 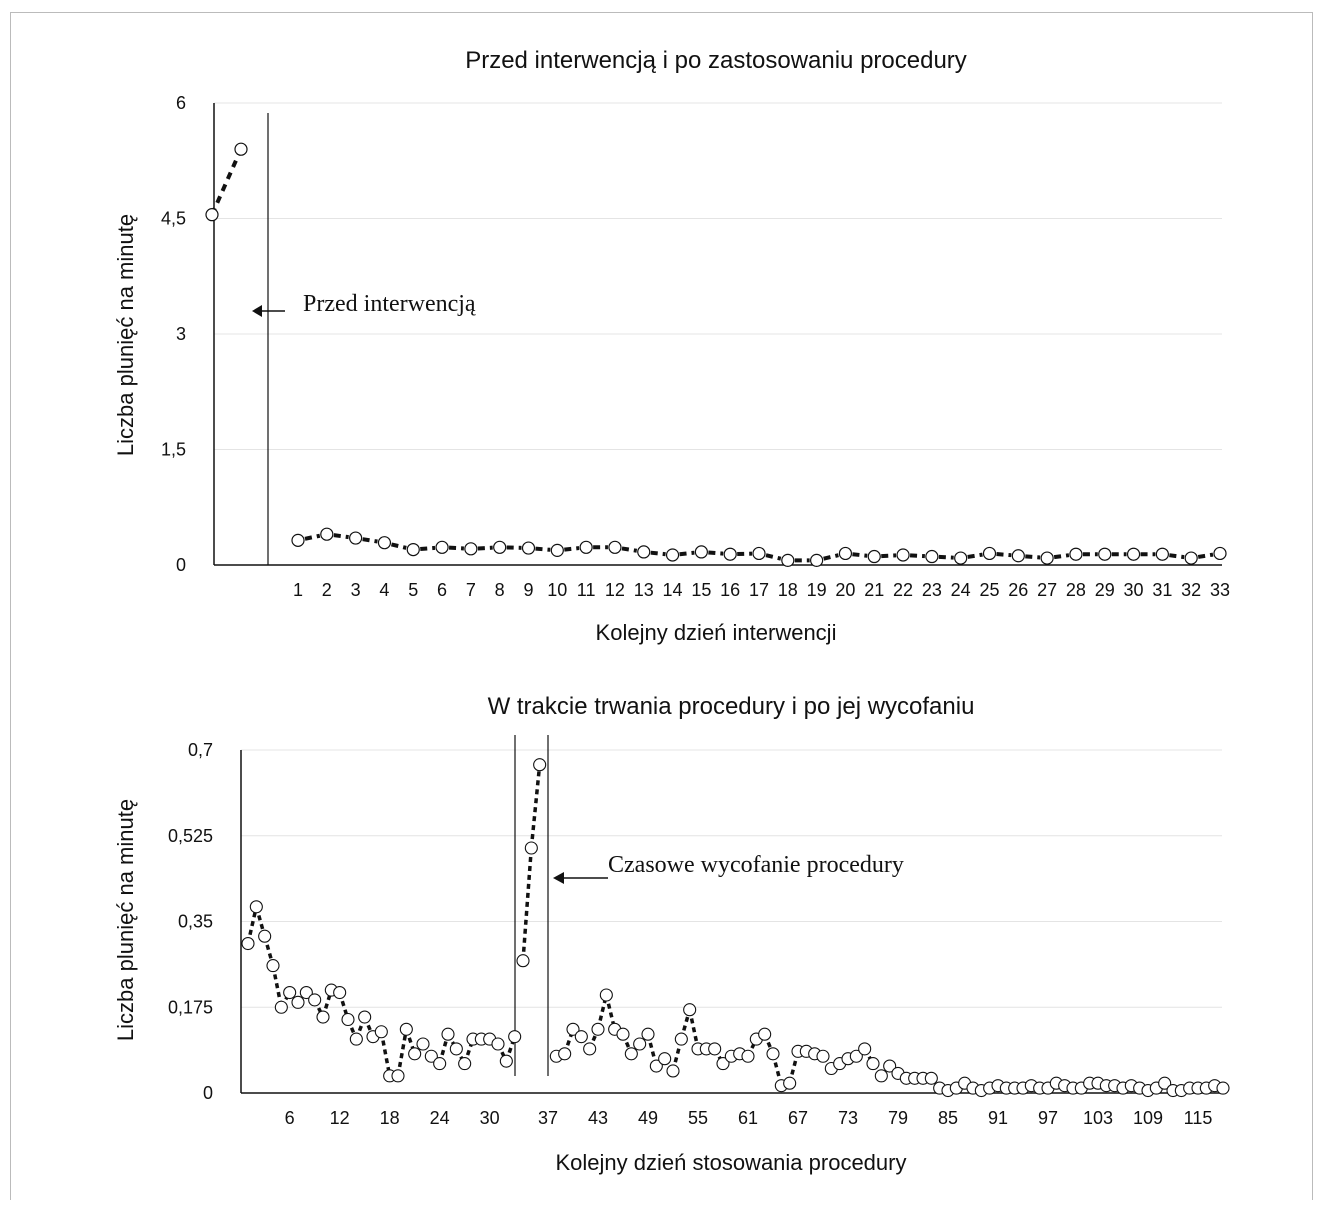 I want to click on x-tick-label: 29, so click(x=1105, y=590).